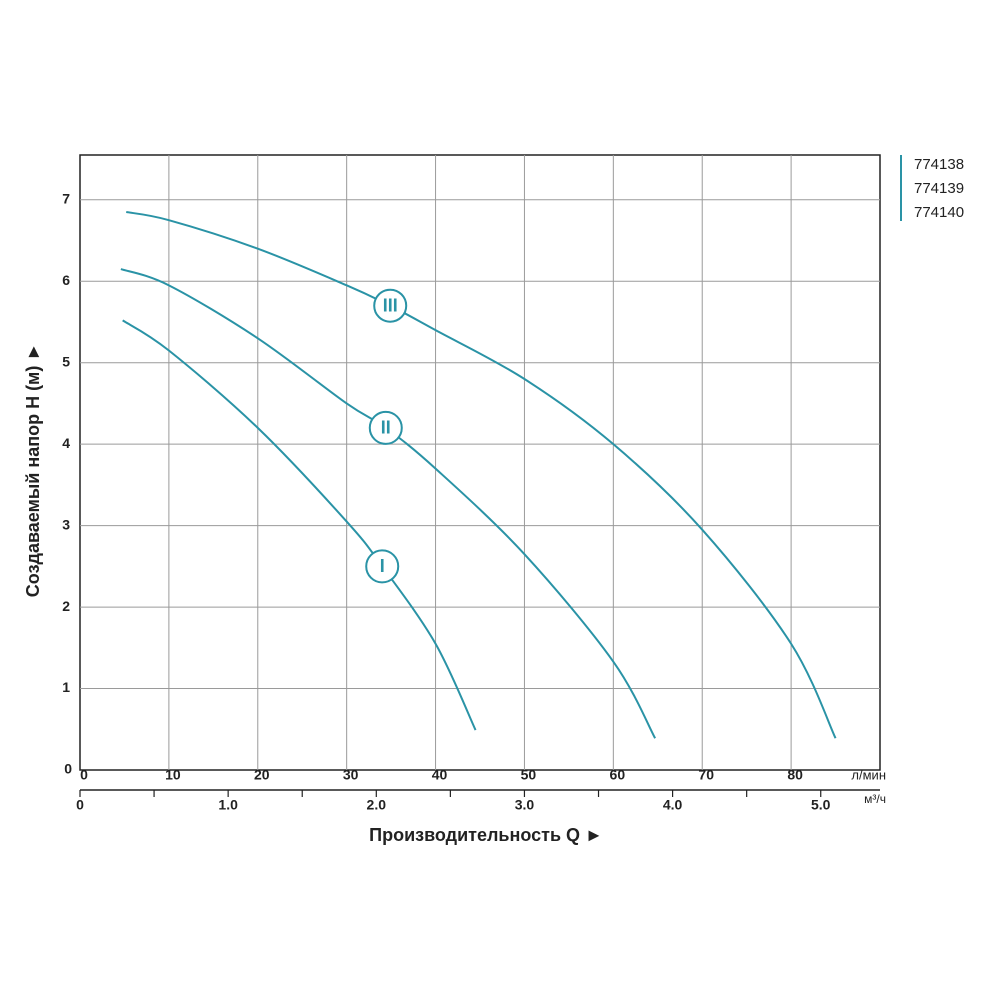 The height and width of the screenshot is (1000, 1000). I want to click on y-tick-label: 0, so click(68, 769).